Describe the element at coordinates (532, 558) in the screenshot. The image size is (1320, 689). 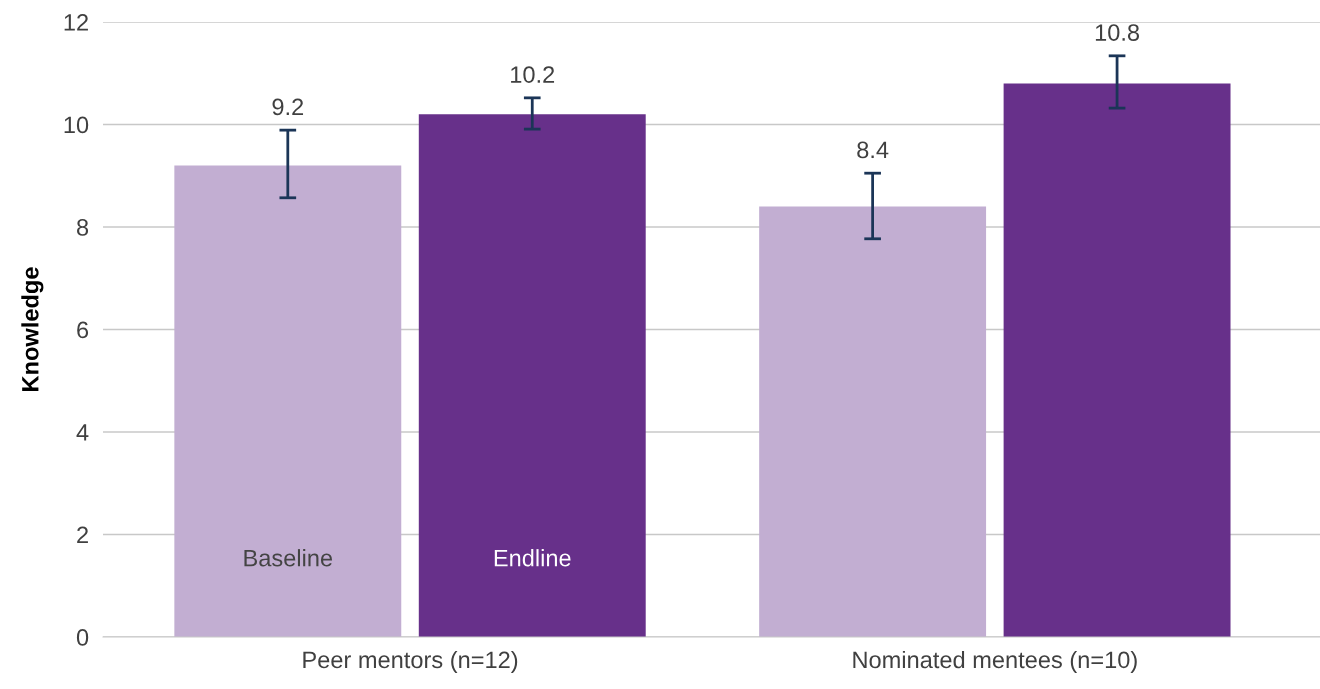
I see `series-label: Endline` at that location.